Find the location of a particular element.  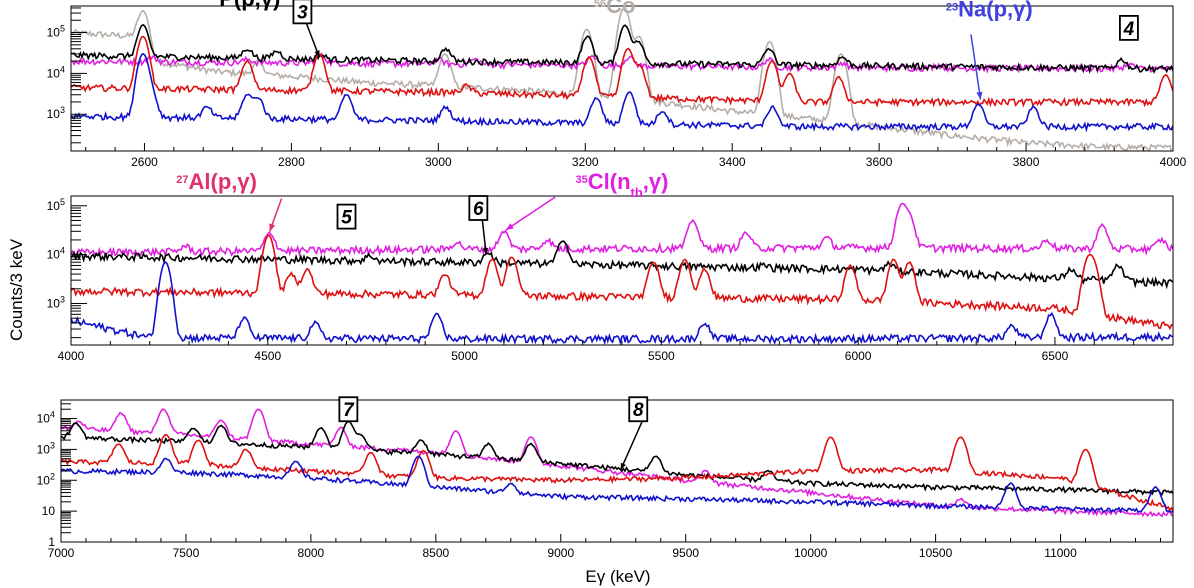

peak-annotation: 56Co is located at coordinates (615, 9).